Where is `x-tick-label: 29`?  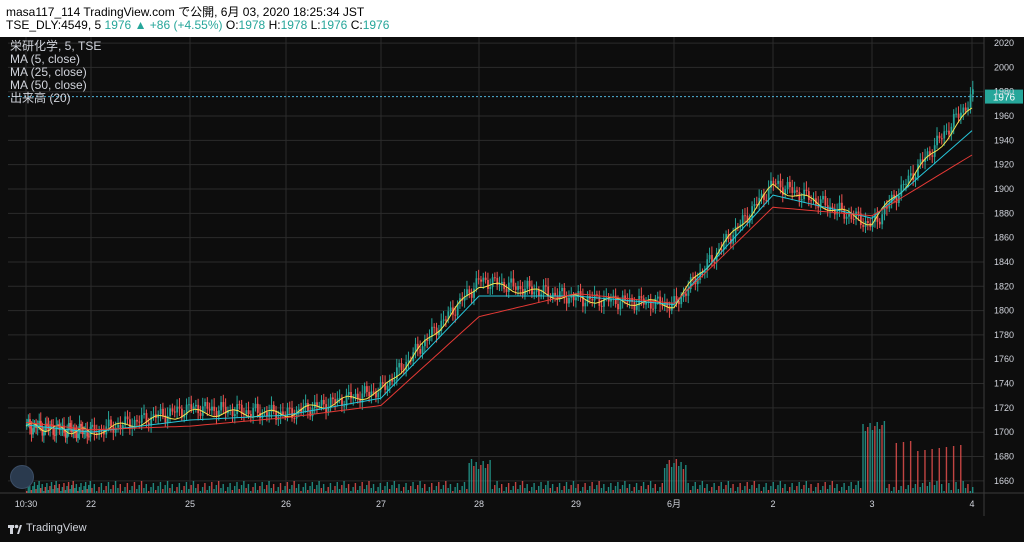 x-tick-label: 29 is located at coordinates (576, 504).